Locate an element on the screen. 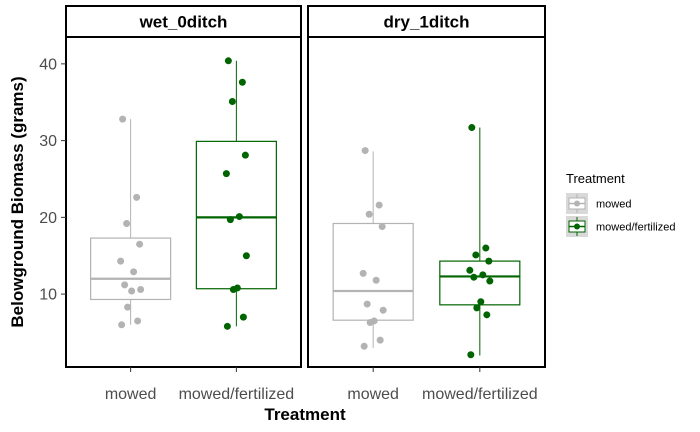 This screenshot has width=700, height=432. x-axis-title: Treatment is located at coordinates (305, 414).